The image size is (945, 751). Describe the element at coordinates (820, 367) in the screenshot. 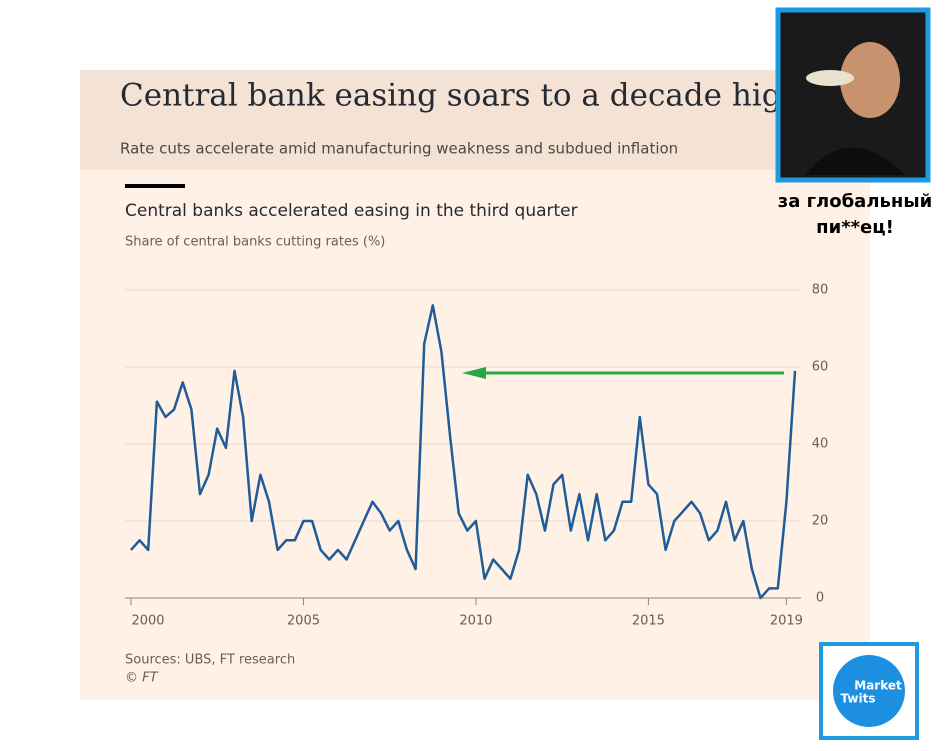

I see `y-tick-label: 60` at that location.